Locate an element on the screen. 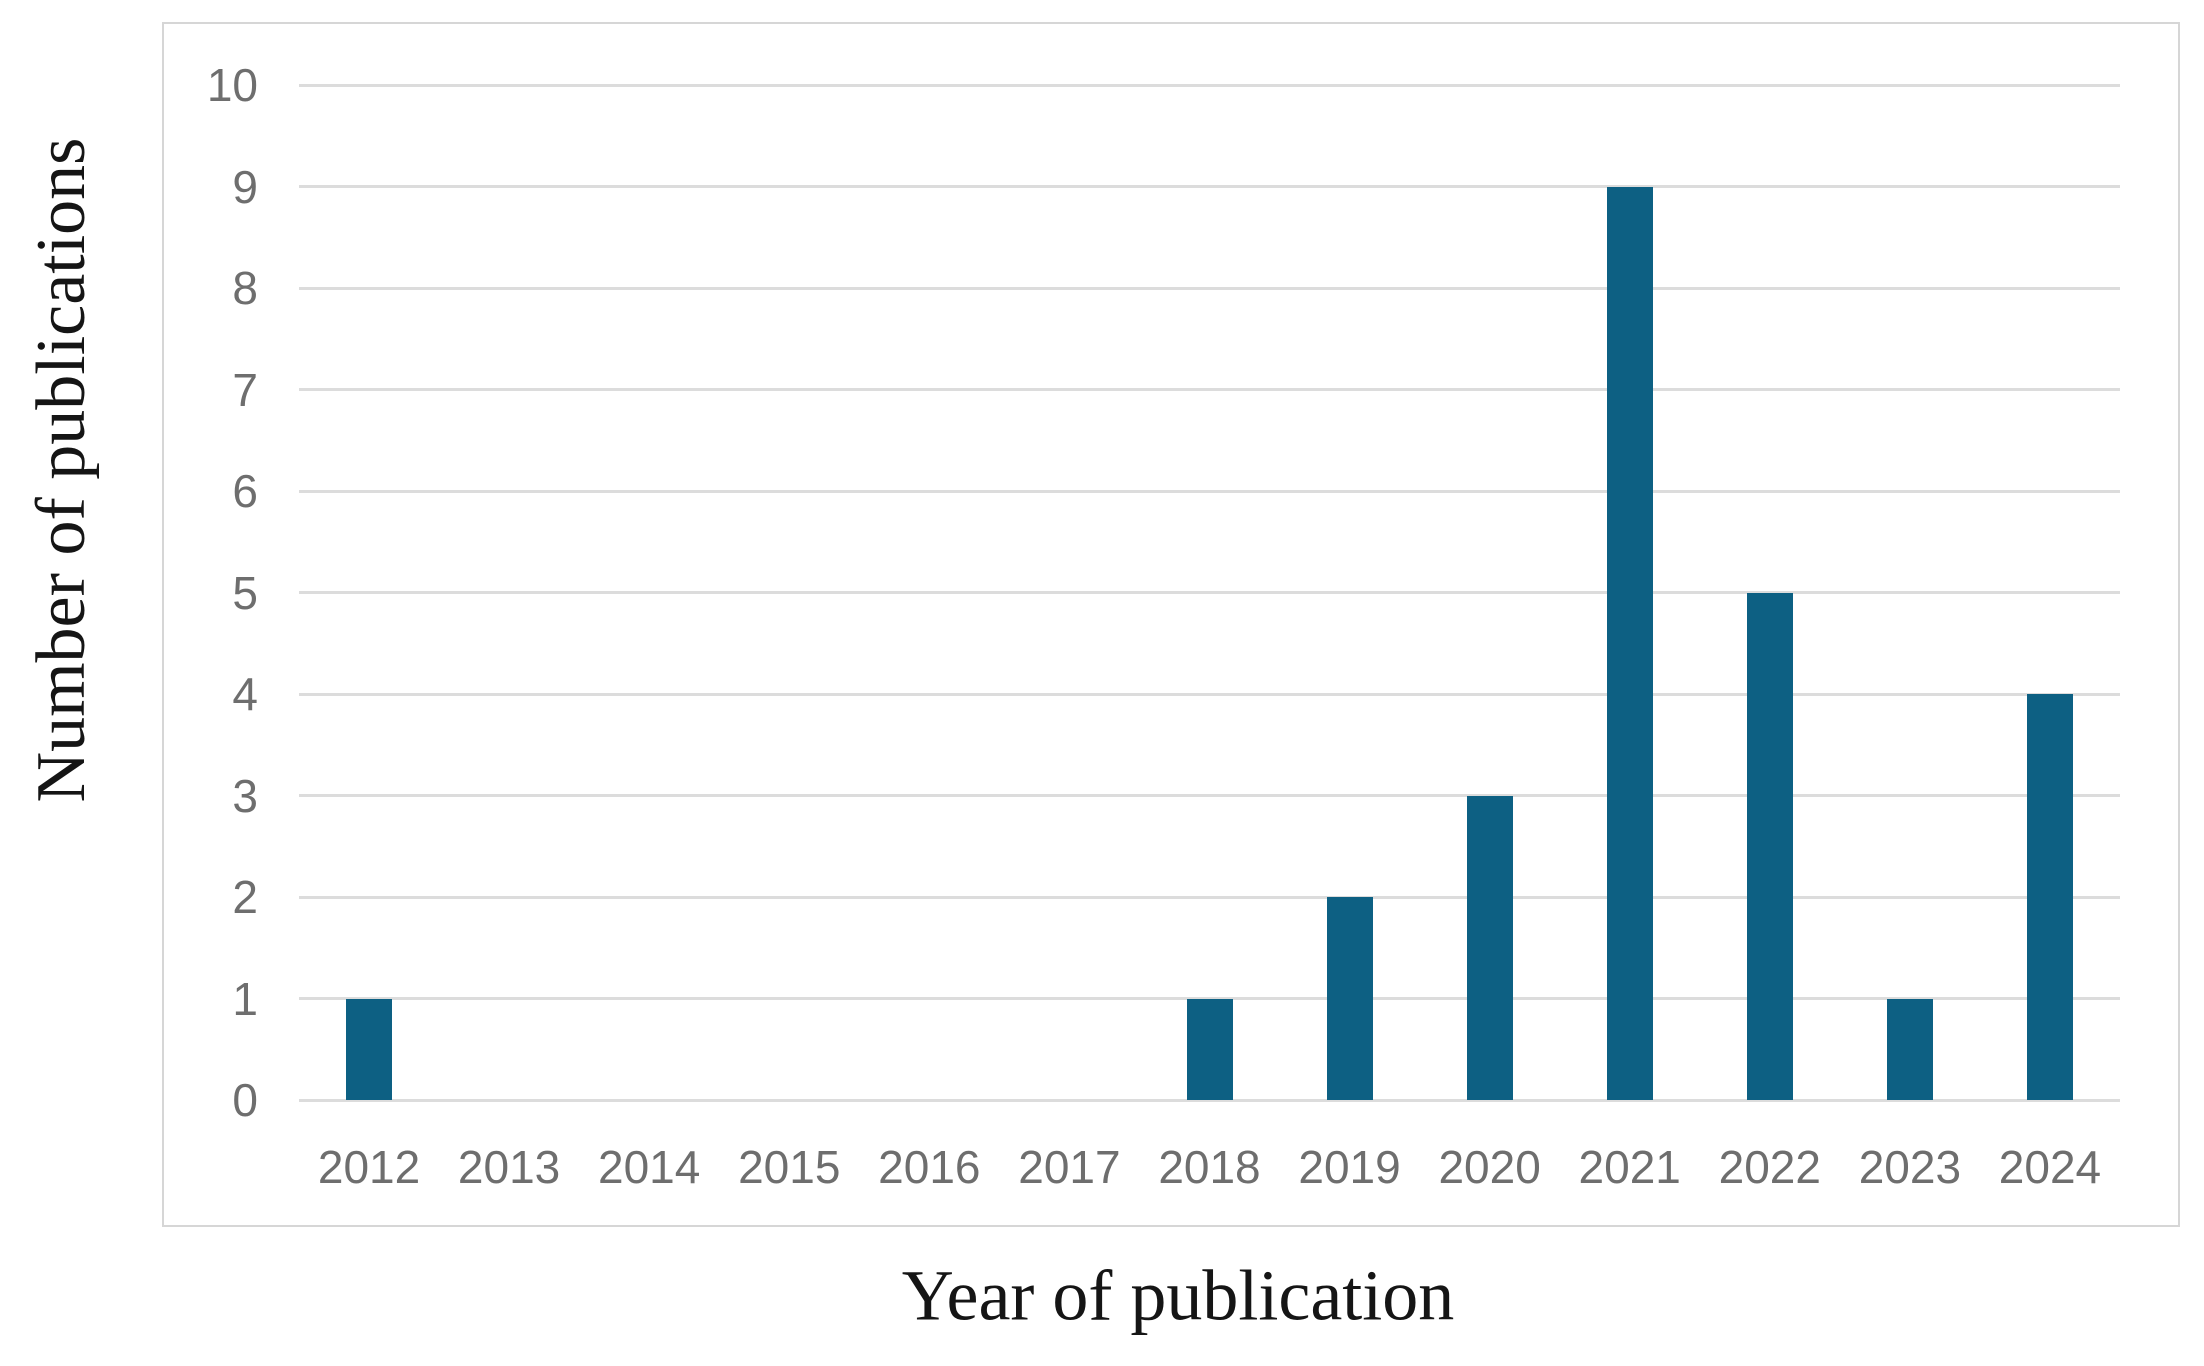 The image size is (2204, 1366). x-tick-label-2020: 2020 is located at coordinates (1489, 1167).